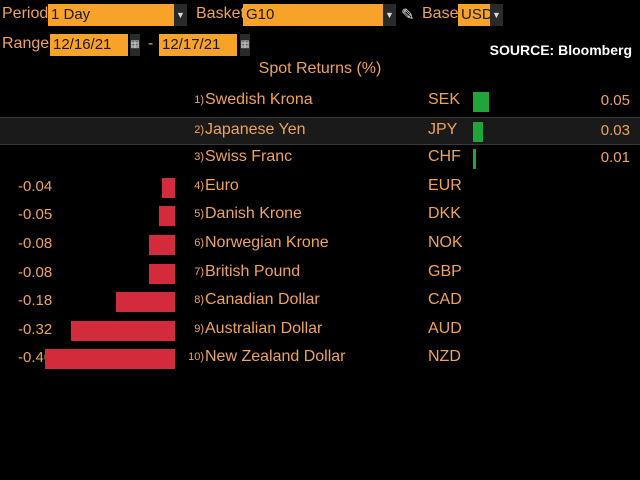  Describe the element at coordinates (320, 216) in the screenshot. I see `table-row: 5) Danish Krone DKK -0.05` at that location.